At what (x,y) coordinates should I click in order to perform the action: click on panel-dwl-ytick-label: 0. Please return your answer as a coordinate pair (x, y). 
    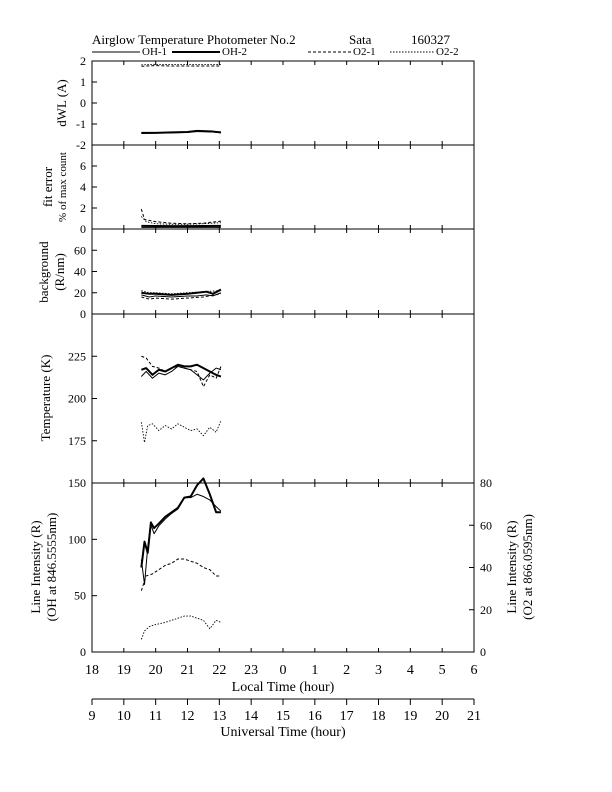
    Looking at the image, I should click on (83, 103).